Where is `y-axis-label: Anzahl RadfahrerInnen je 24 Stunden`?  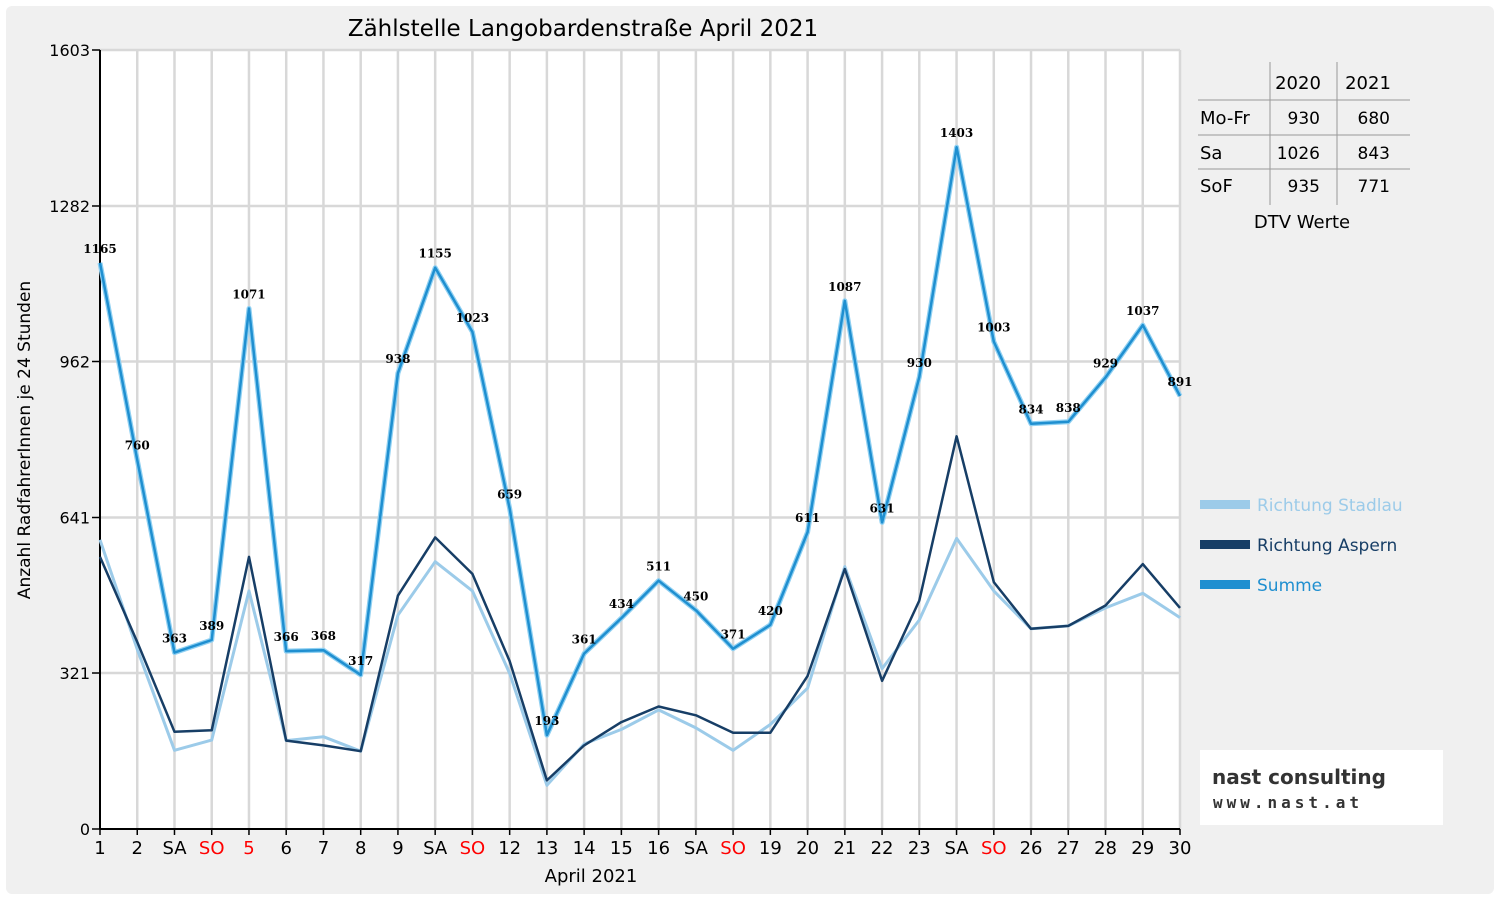 y-axis-label: Anzahl RadfahrerInnen je 24 Stunden is located at coordinates (25, 440).